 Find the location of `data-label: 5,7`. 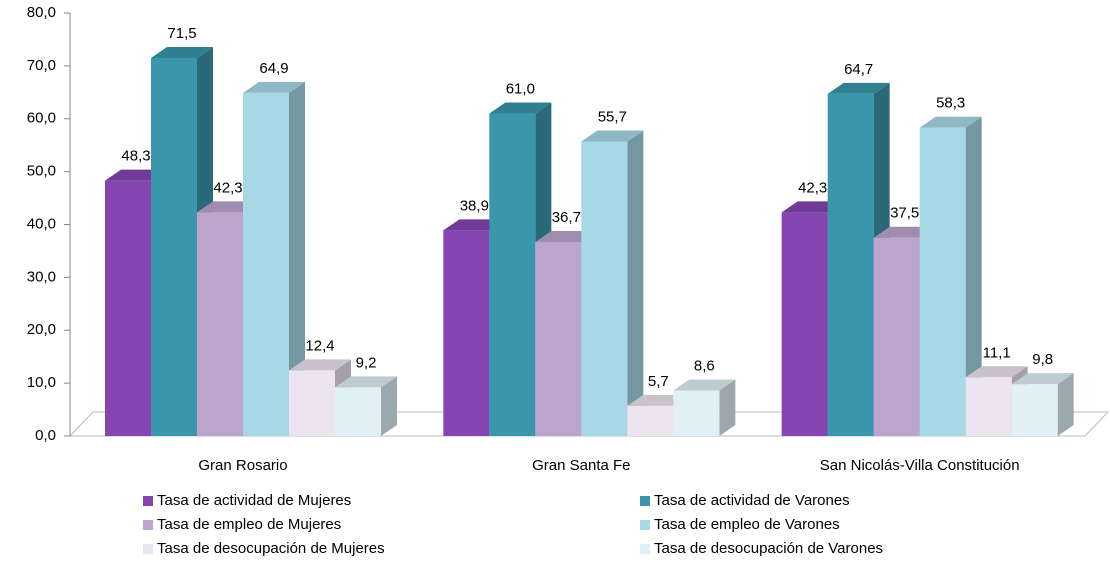

data-label: 5,7 is located at coordinates (658, 381).